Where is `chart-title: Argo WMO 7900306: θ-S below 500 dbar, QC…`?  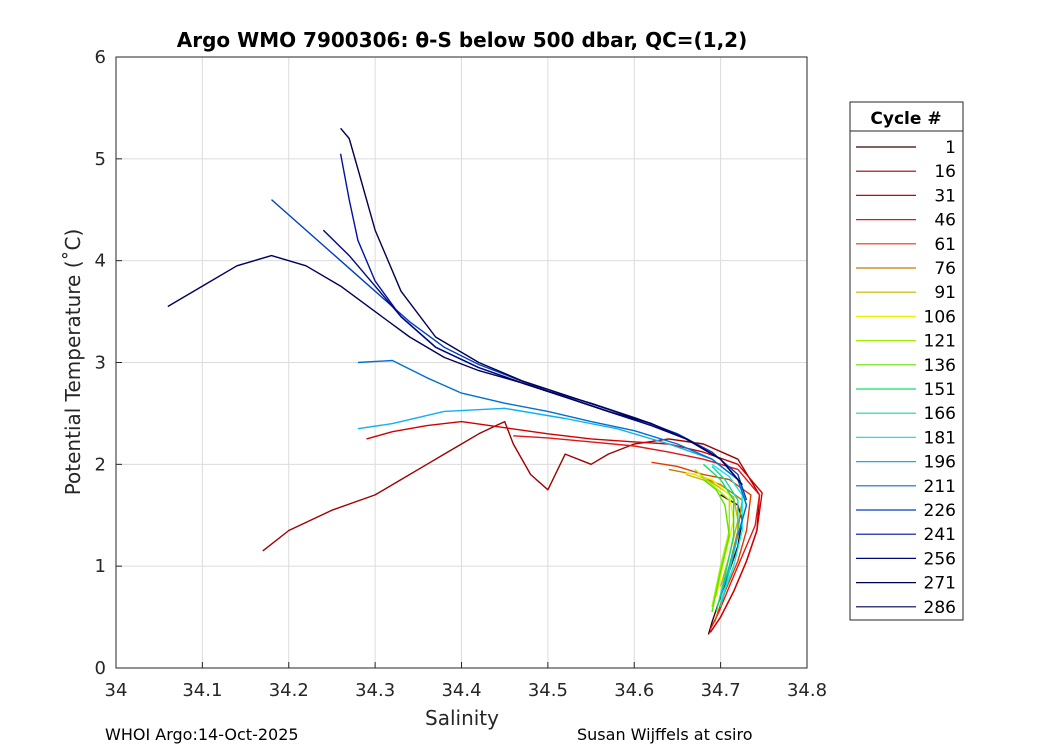 chart-title: Argo WMO 7900306: θ-S below 500 dbar, QC… is located at coordinates (462, 40).